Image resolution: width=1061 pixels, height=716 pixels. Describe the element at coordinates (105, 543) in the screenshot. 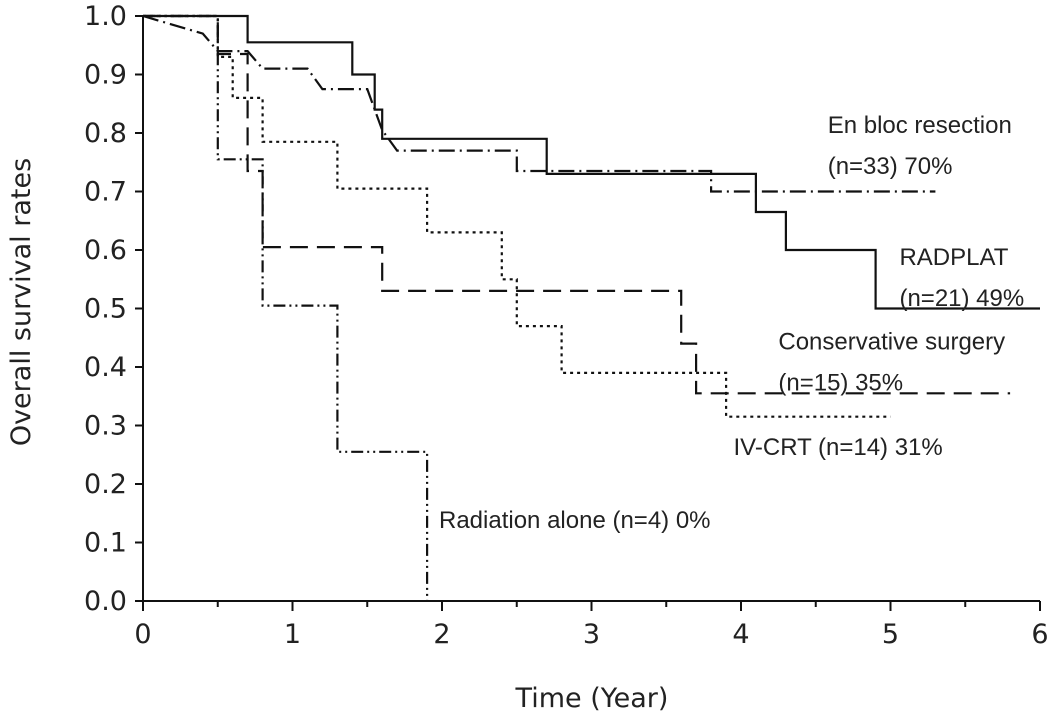

I see `y-tick-label: 0.1` at that location.